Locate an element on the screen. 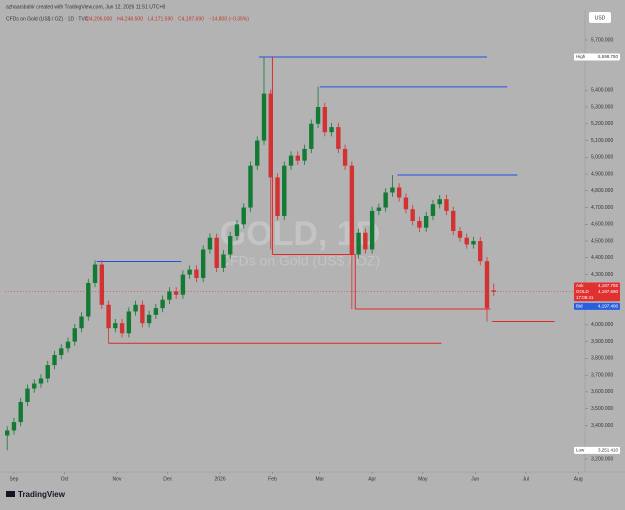 Image resolution: width=625 pixels, height=510 pixels. x-tick-label: Sep is located at coordinates (14, 479).